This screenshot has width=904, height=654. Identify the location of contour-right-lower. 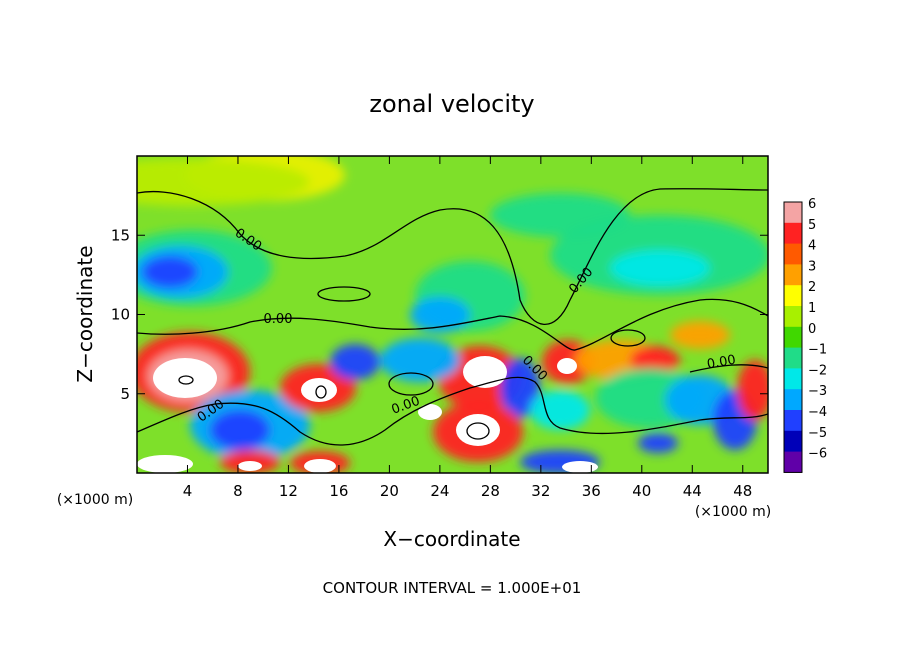
(728, 368).